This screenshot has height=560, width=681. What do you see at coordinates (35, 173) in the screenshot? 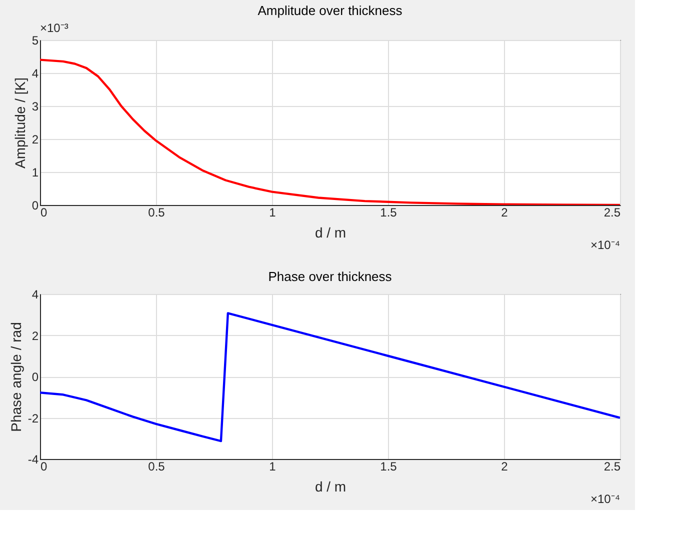
I see `y-tick-label: 1` at bounding box center [35, 173].